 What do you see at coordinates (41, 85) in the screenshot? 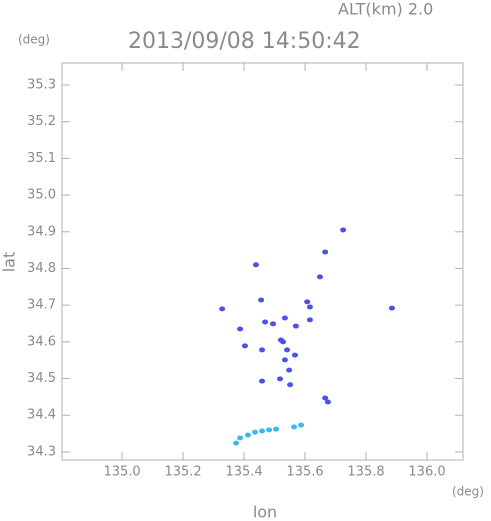
I see `y-tick-label: 35.3` at bounding box center [41, 85].